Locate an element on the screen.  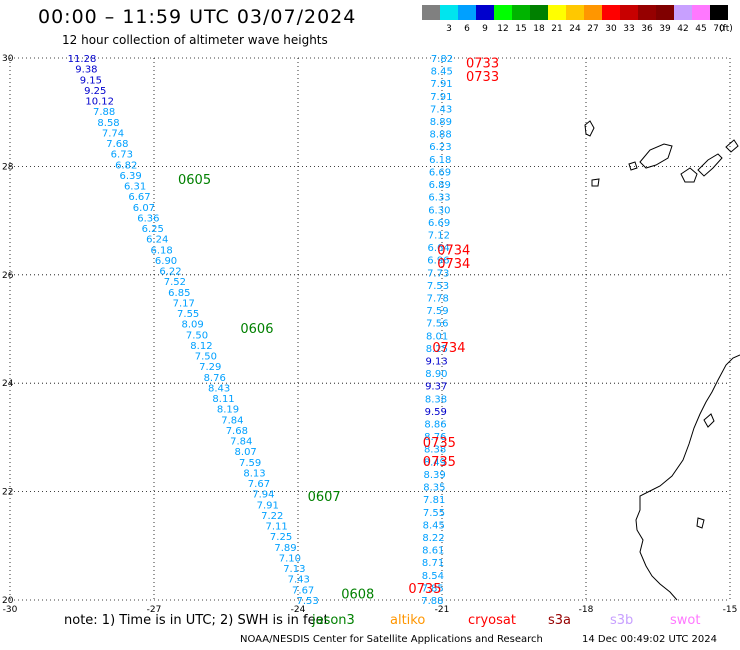
wave-height-value: 7.59 is located at coordinates (250, 463).